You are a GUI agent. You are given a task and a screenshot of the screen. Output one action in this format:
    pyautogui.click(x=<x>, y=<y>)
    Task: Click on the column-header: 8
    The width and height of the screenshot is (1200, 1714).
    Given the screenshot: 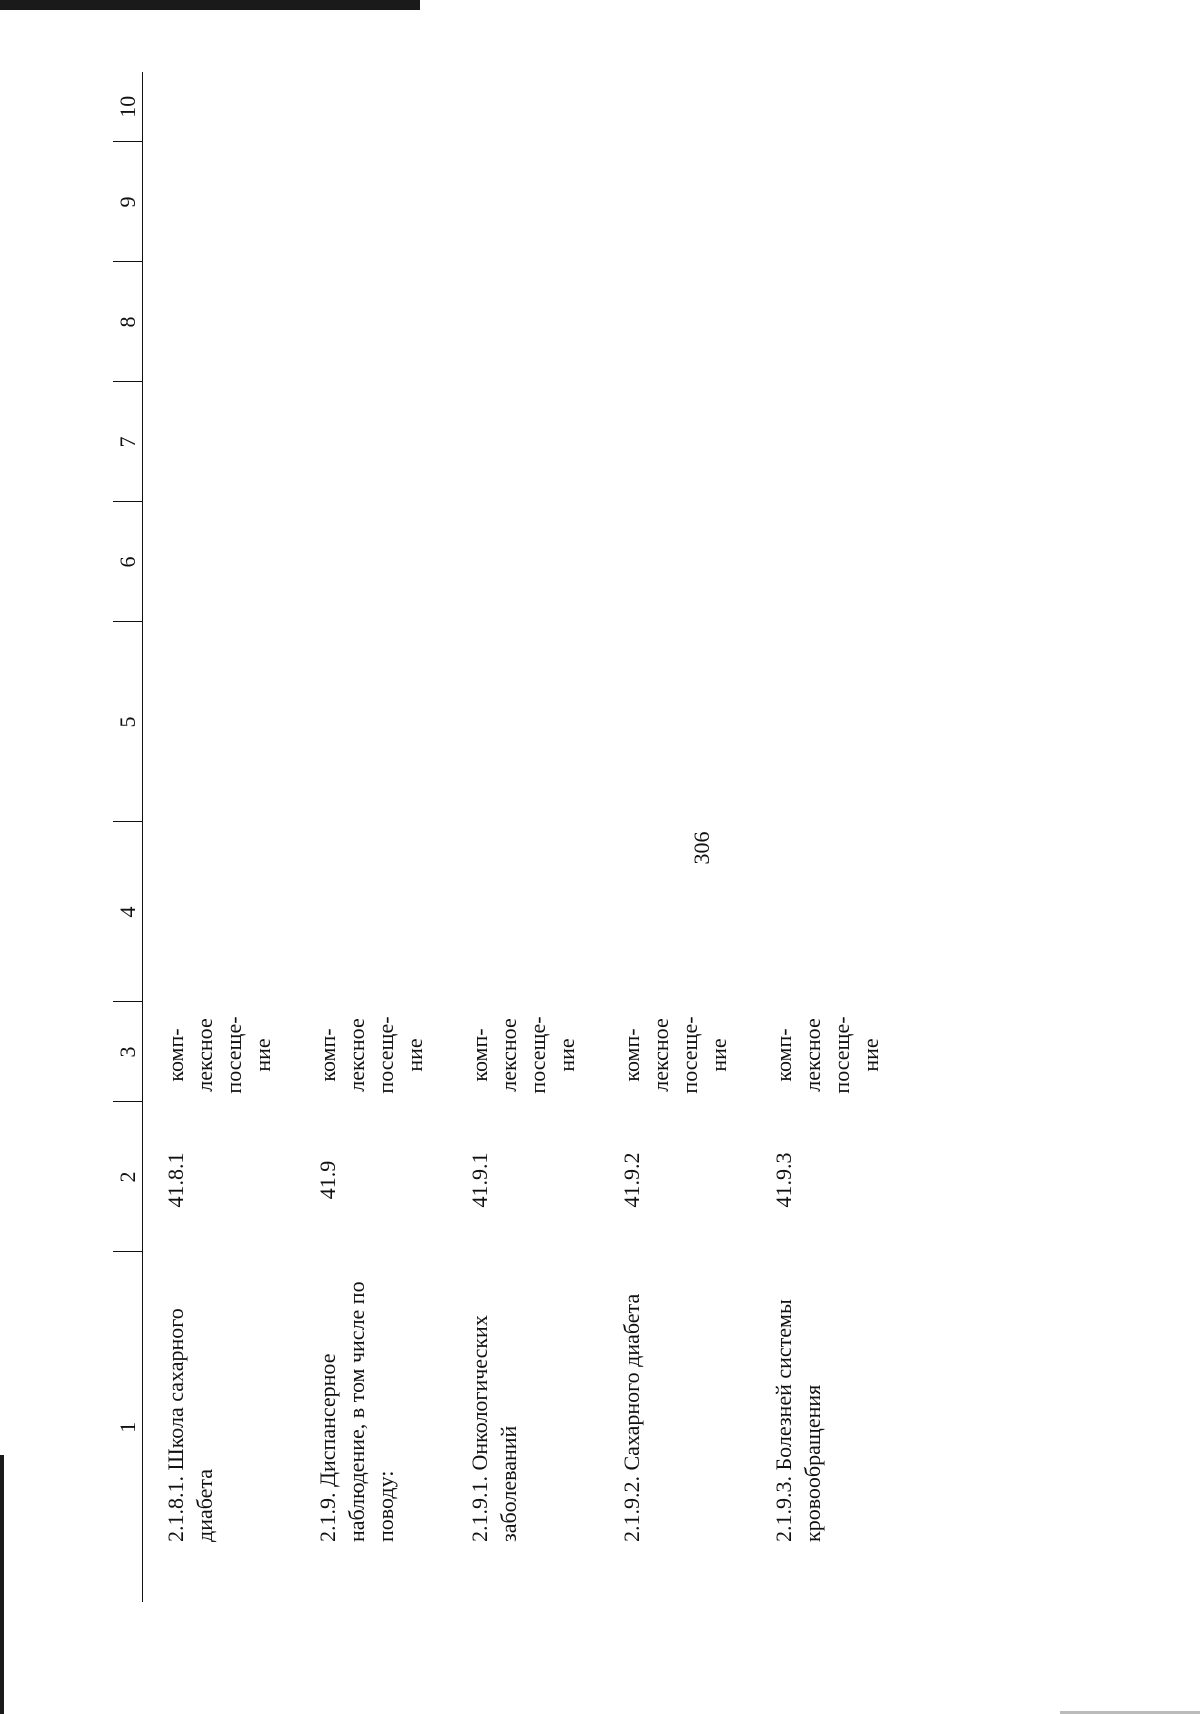 What is the action you would take?
    pyautogui.click(x=128, y=322)
    